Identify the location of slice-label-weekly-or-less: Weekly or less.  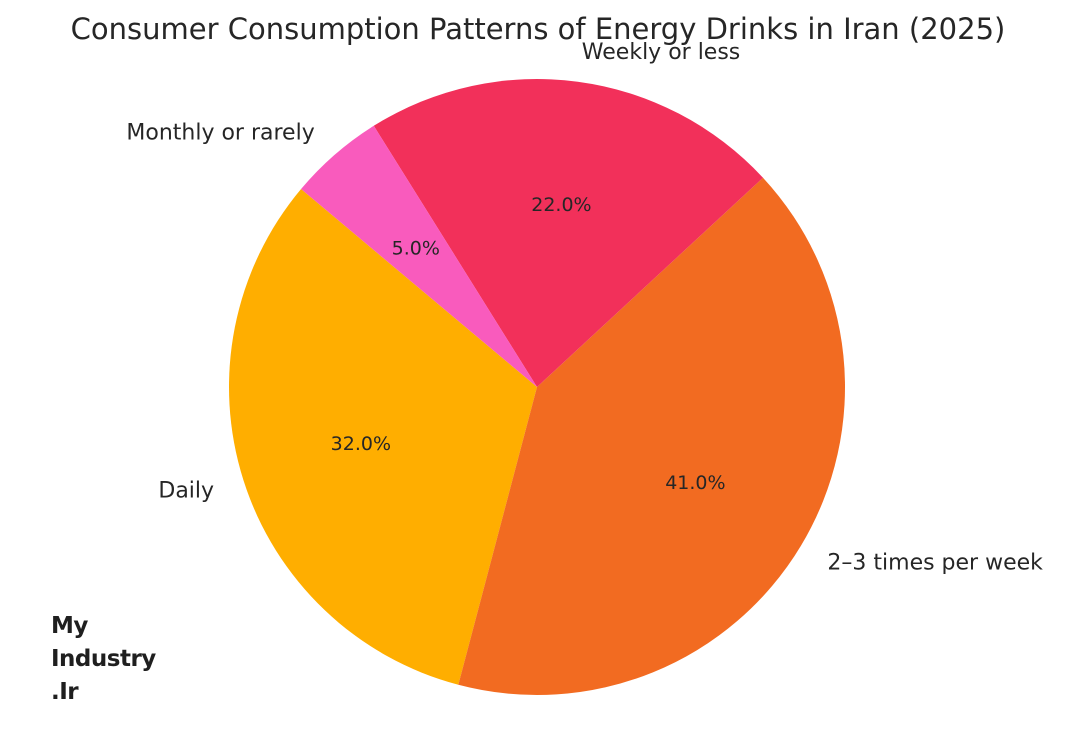
(661, 52).